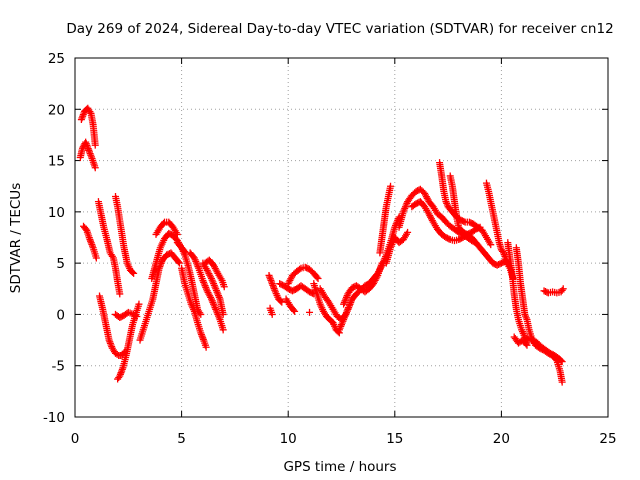 The image size is (640, 480). What do you see at coordinates (56, 213) in the screenshot?
I see `y-tick-label: 10` at bounding box center [56, 213].